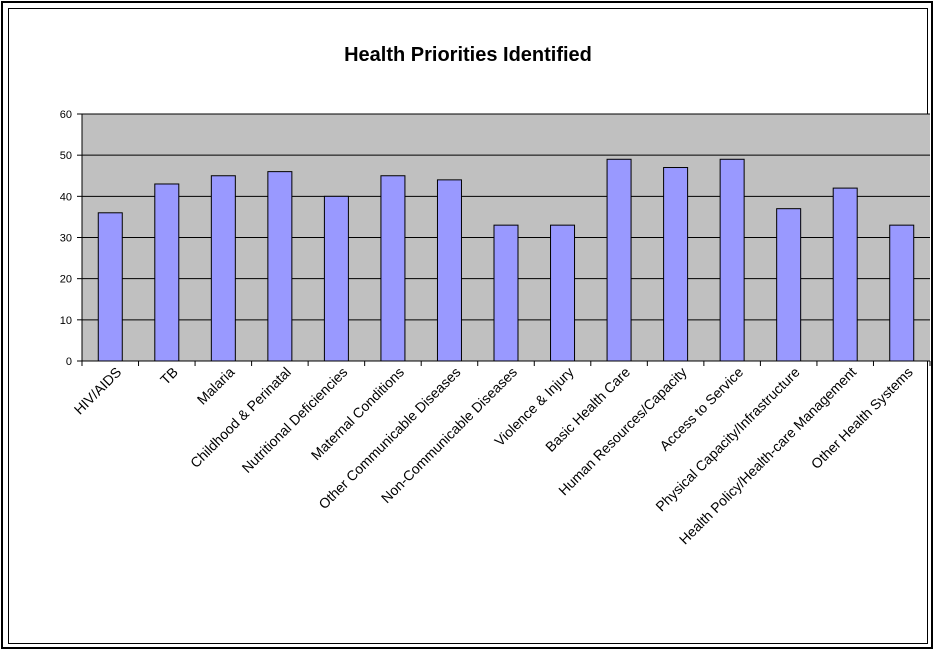  Describe the element at coordinates (862, 418) in the screenshot. I see `x-category-label: Other Health Systems` at that location.